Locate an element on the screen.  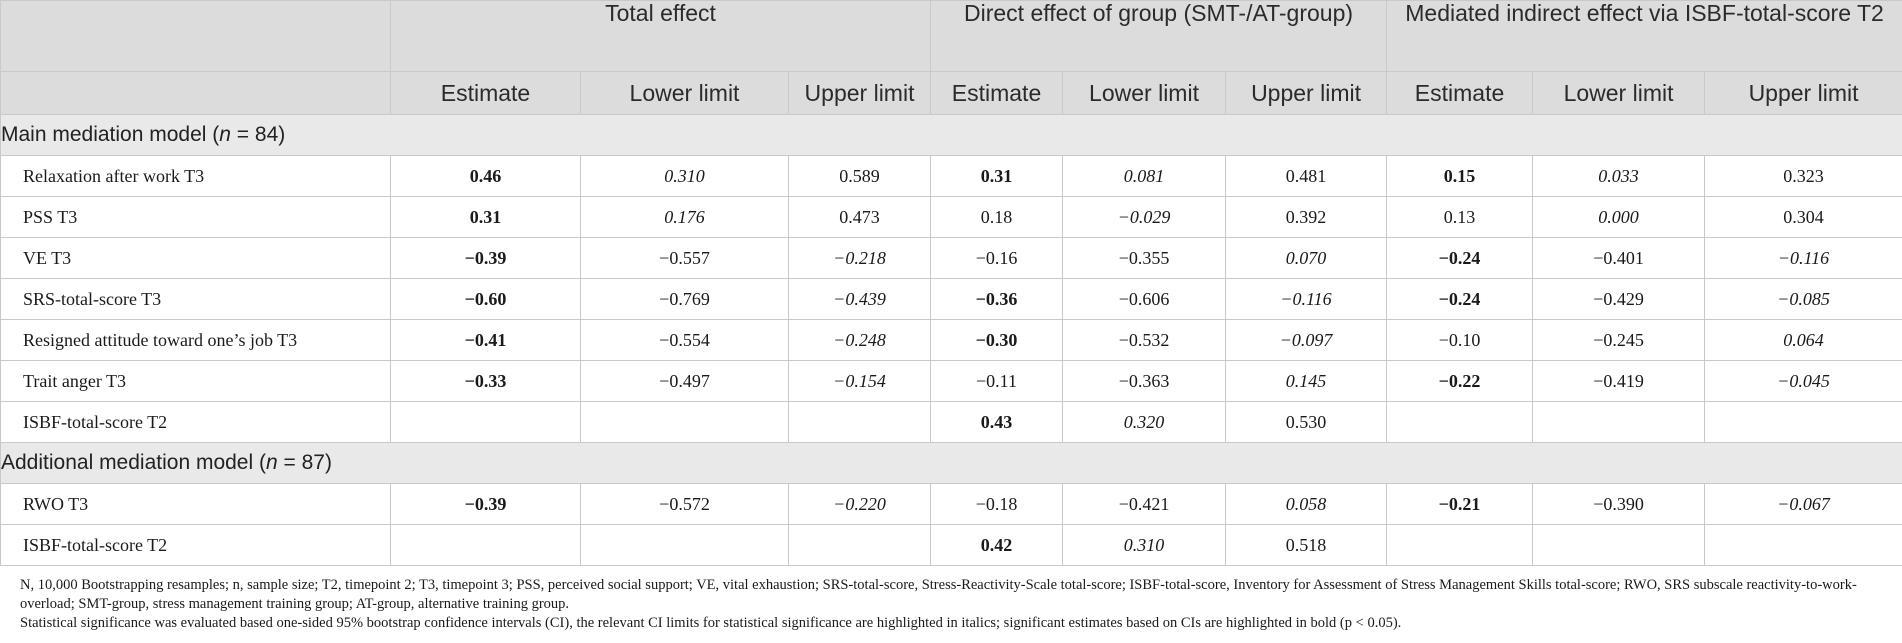
table-cell: 0.320 is located at coordinates (1144, 422).